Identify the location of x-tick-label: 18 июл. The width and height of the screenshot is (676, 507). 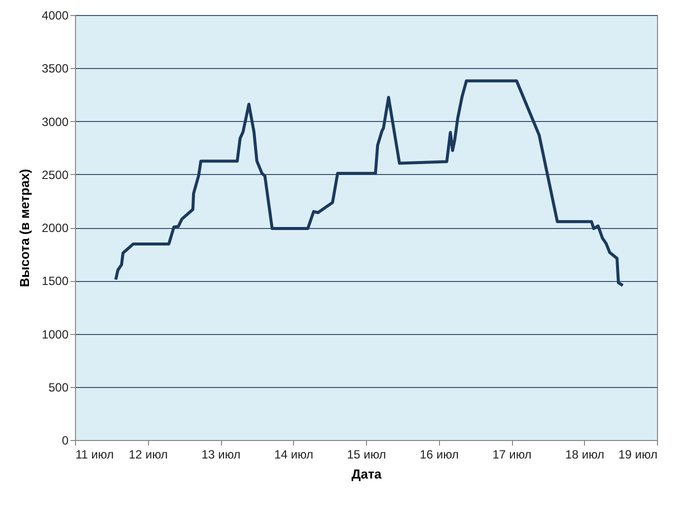
(584, 455).